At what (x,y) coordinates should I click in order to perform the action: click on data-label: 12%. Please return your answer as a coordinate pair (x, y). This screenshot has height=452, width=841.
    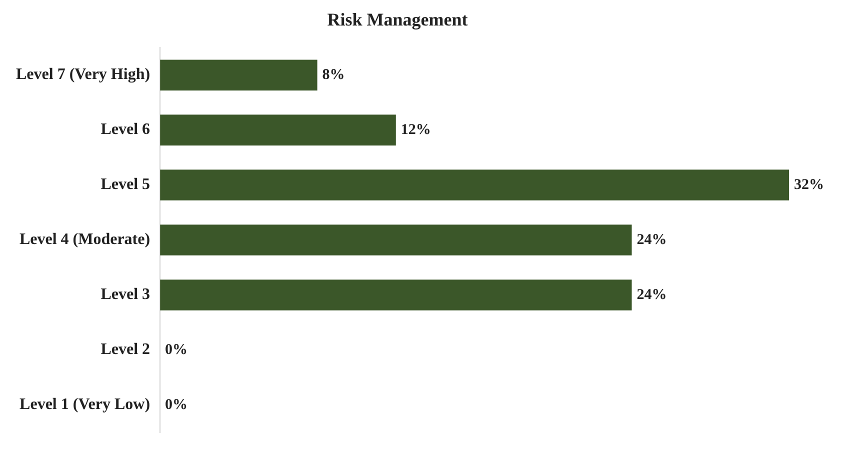
    Looking at the image, I should click on (415, 130).